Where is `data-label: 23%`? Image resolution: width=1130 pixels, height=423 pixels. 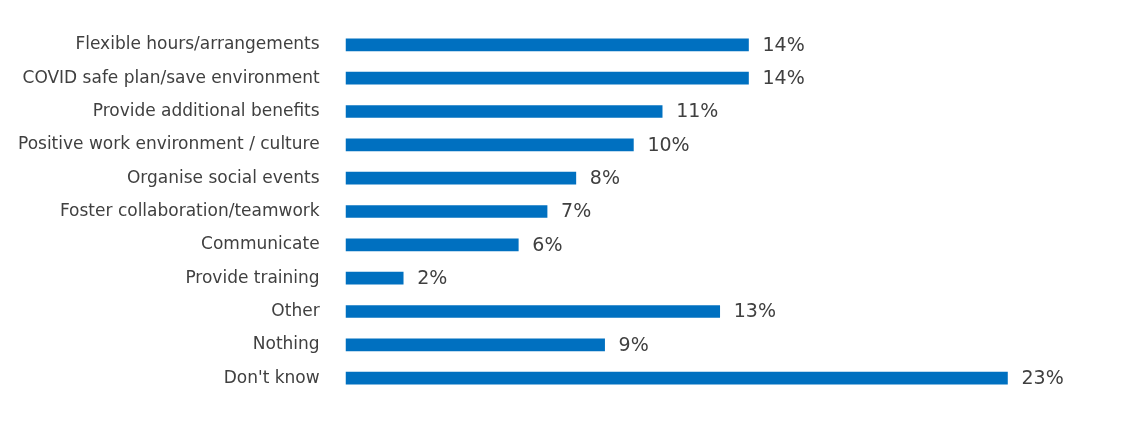
data-label: 23% is located at coordinates (1042, 377).